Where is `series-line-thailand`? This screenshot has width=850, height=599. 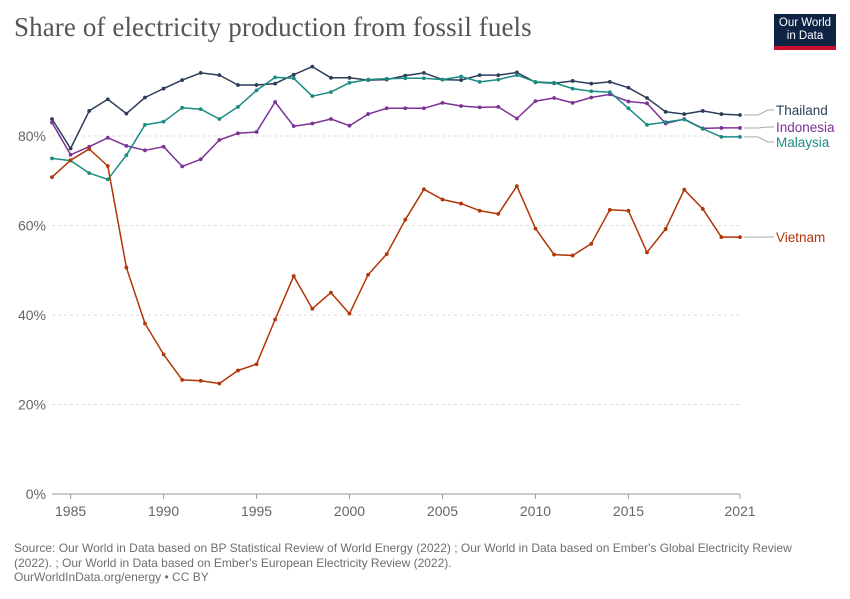 series-line-thailand is located at coordinates (396, 107).